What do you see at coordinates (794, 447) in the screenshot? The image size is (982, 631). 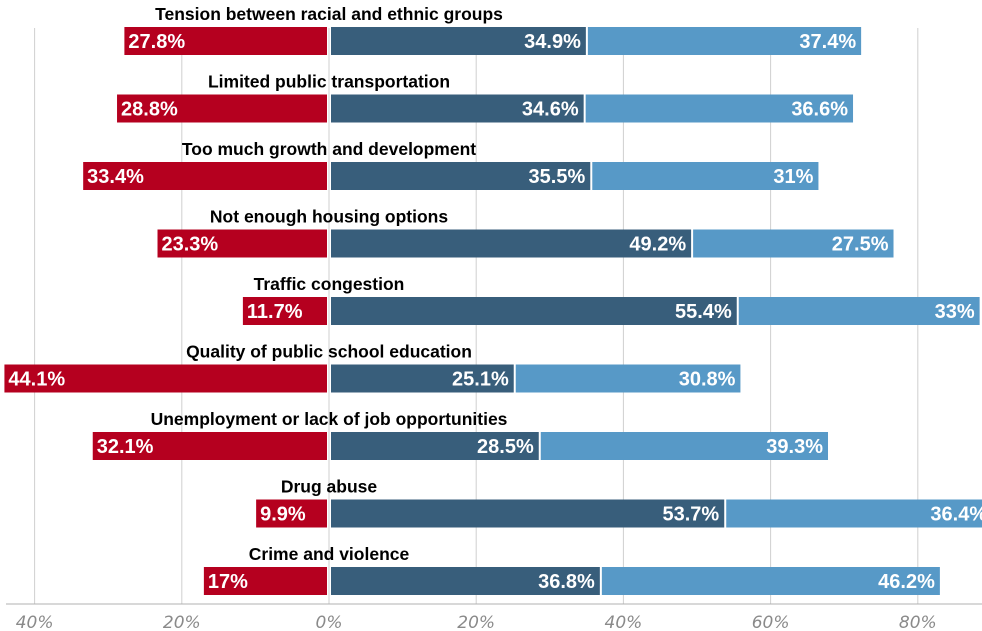 I see `value-label: 39.3%` at bounding box center [794, 447].